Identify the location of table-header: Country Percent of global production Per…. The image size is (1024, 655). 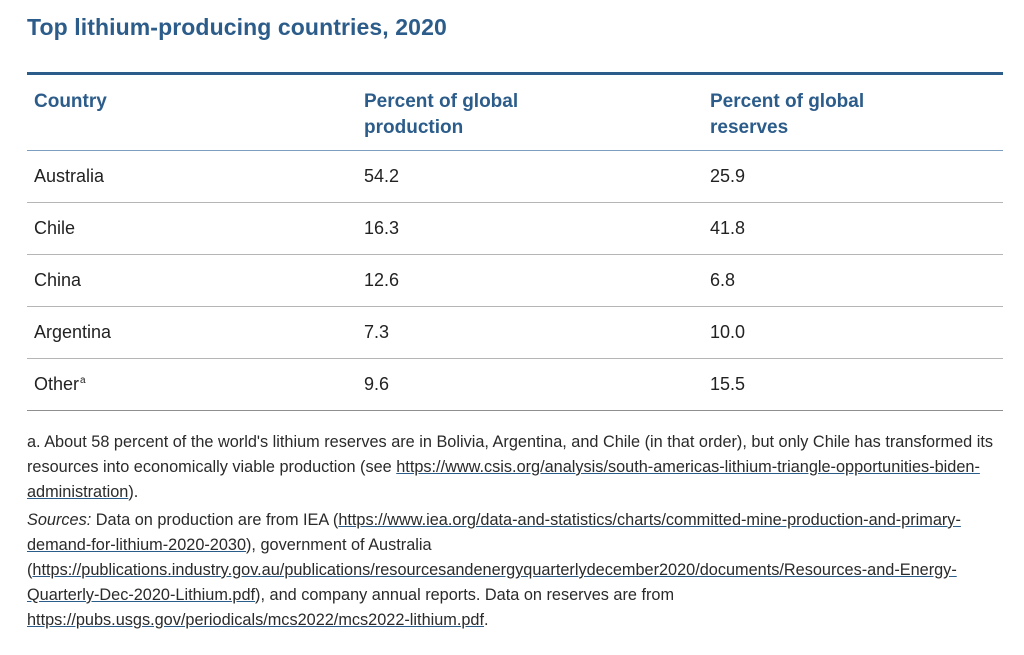
(515, 112).